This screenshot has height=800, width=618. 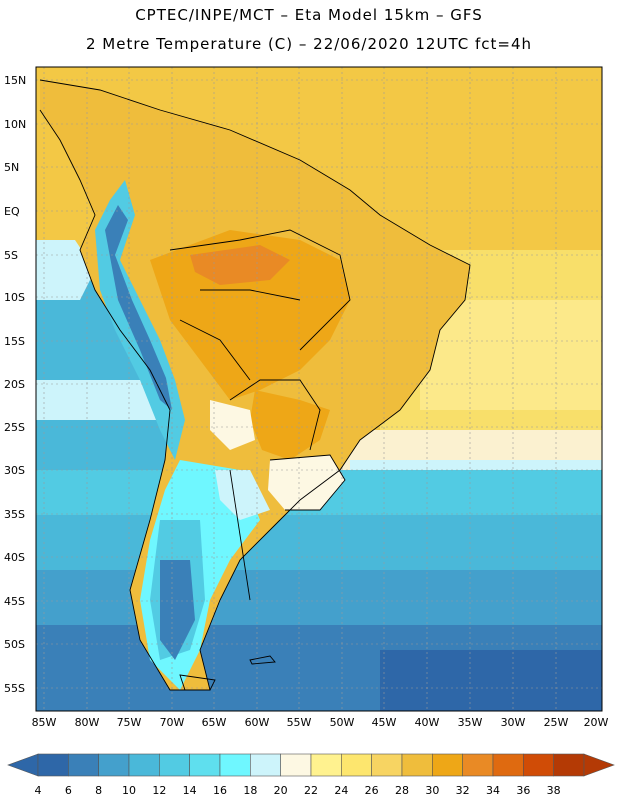 What do you see at coordinates (12, 211) in the screenshot?
I see `lat-label: EQ` at bounding box center [12, 211].